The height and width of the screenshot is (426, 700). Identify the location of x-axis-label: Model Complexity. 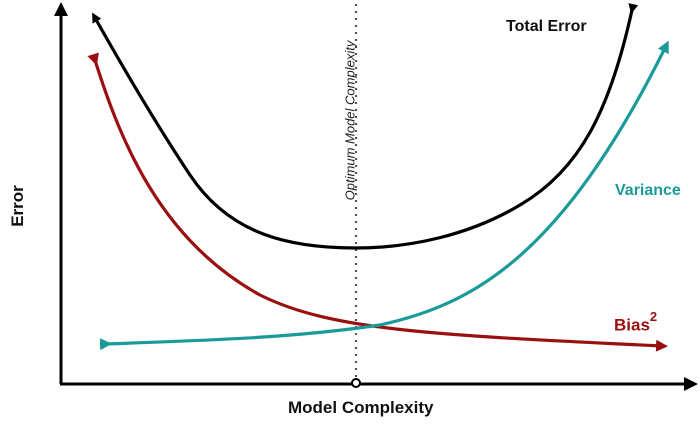
(361, 407).